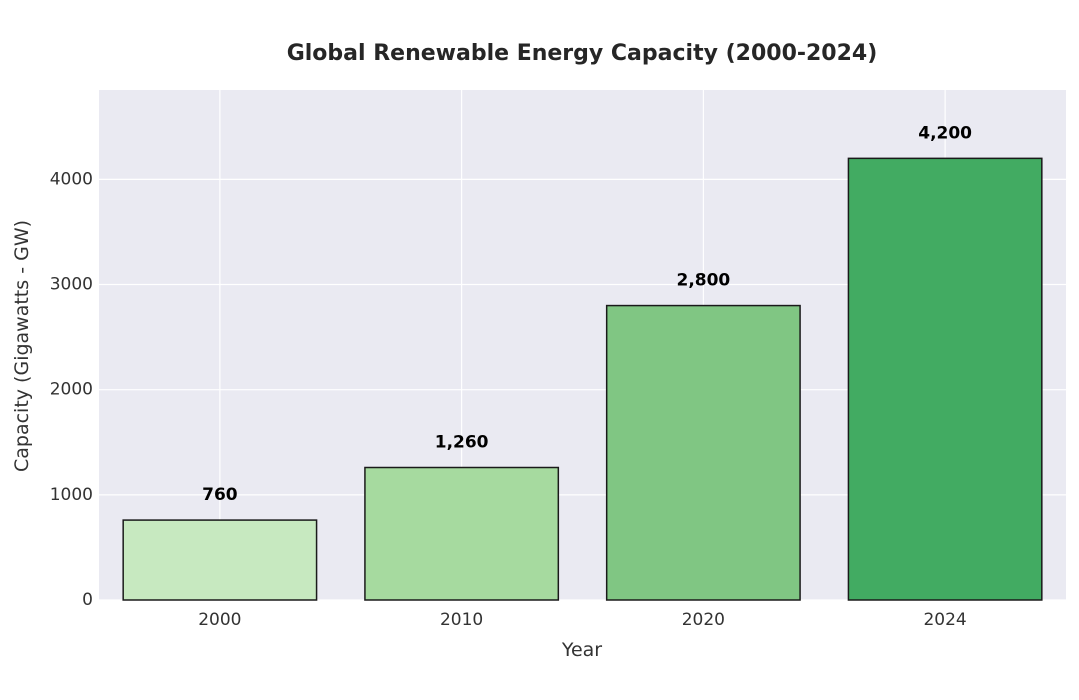 The width and height of the screenshot is (1079, 700). What do you see at coordinates (581, 650) in the screenshot?
I see `x-axis-label: Year` at bounding box center [581, 650].